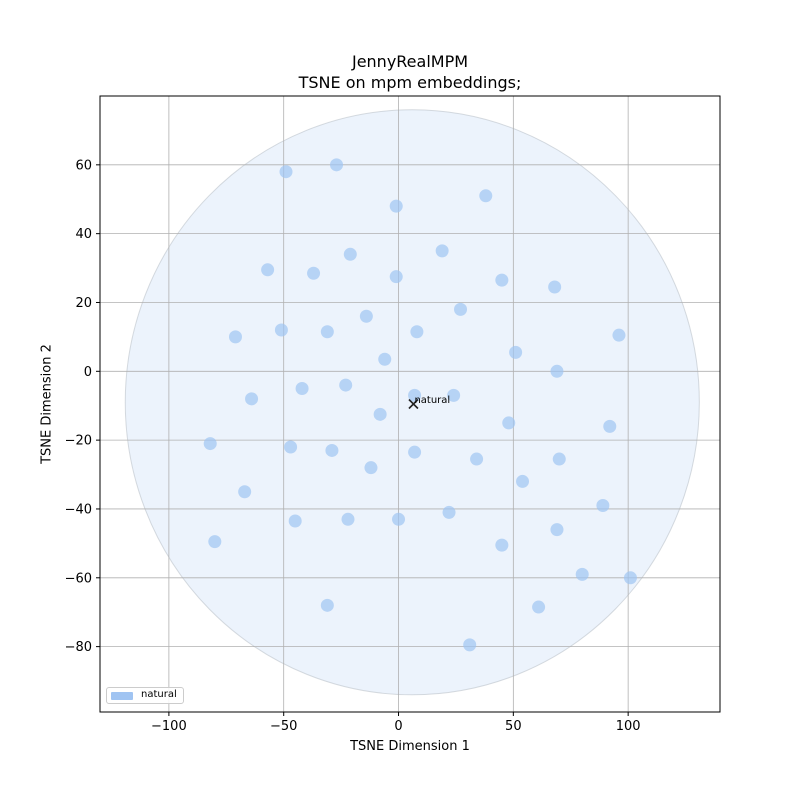  What do you see at coordinates (398, 726) in the screenshot?
I see `x-tick-label: 0` at bounding box center [398, 726].